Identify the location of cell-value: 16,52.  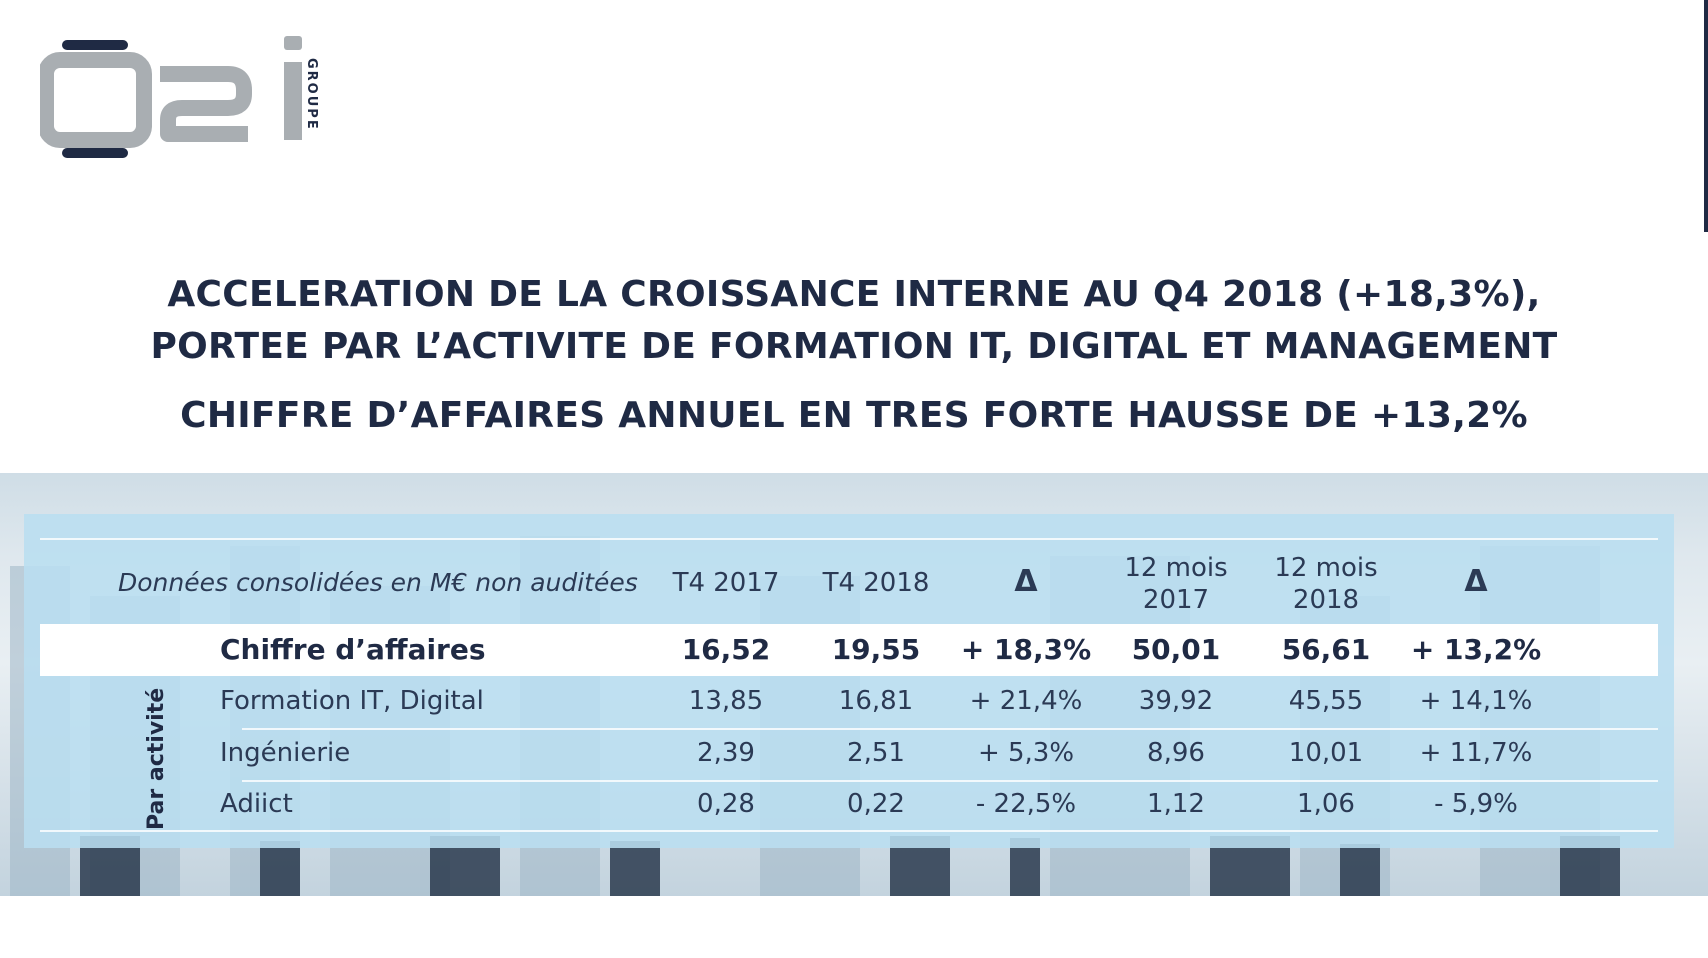
(726, 649).